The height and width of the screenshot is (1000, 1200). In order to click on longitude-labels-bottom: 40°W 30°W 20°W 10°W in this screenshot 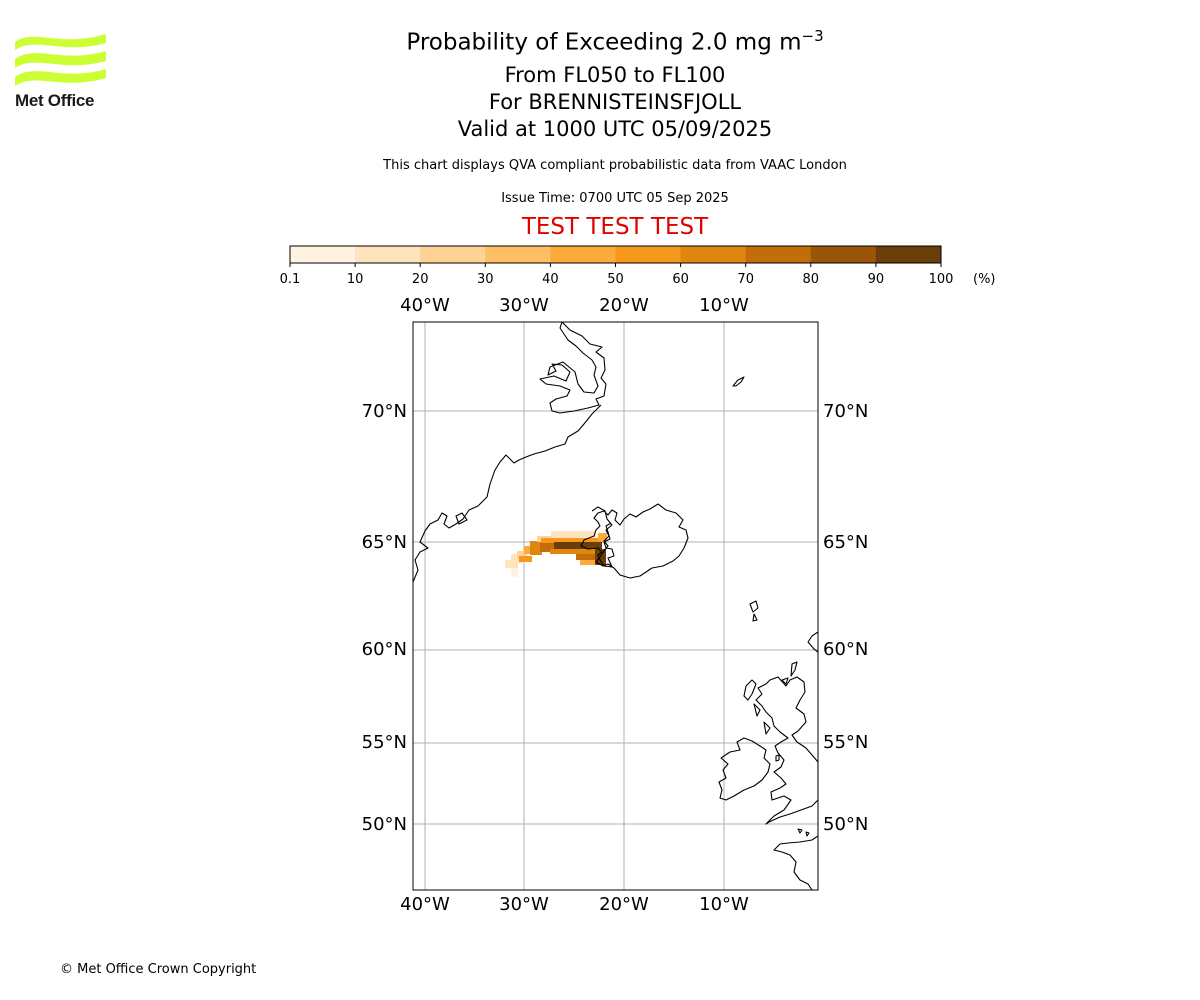, I will do `click(574, 904)`.